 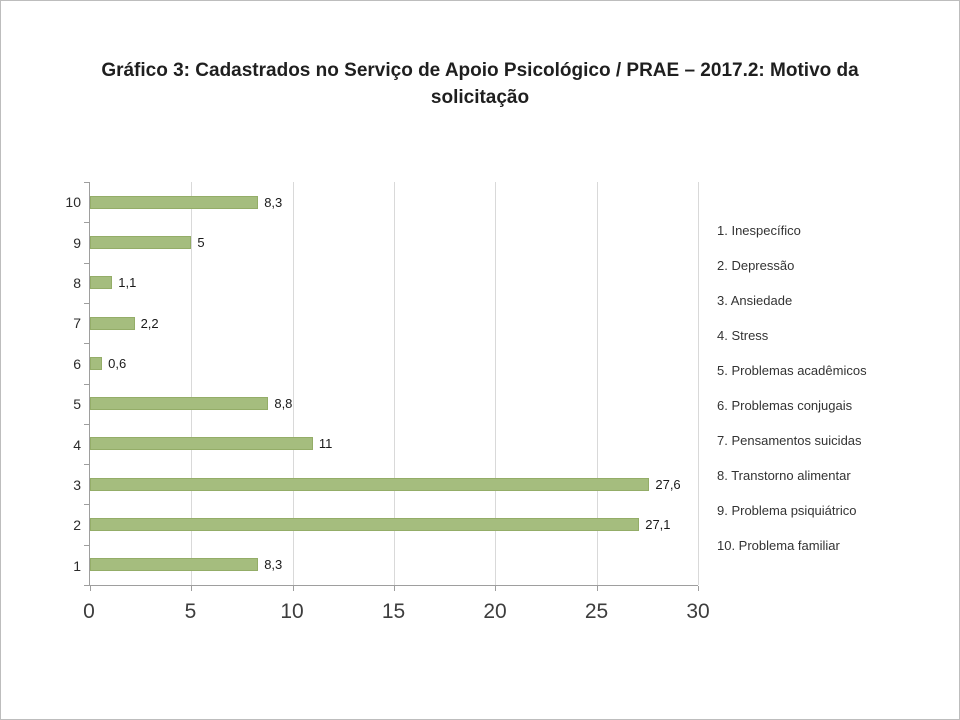 I want to click on value-label: 27,6, so click(x=668, y=484).